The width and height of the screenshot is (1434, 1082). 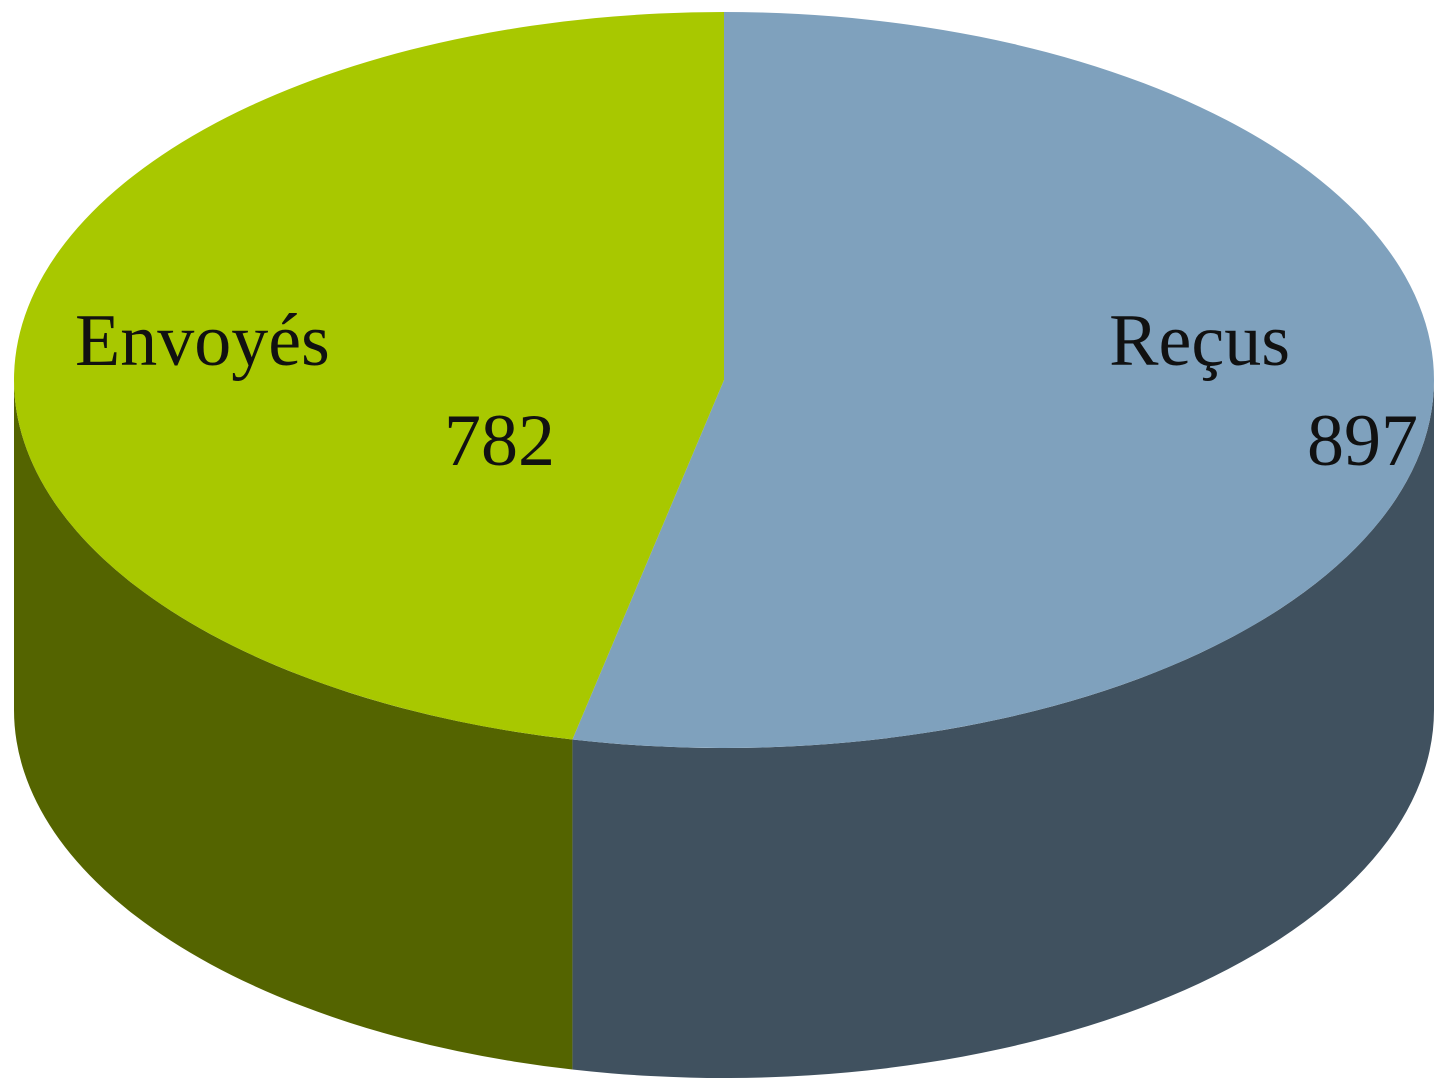 What do you see at coordinates (1199, 341) in the screenshot?
I see `slice-label: Reçus` at bounding box center [1199, 341].